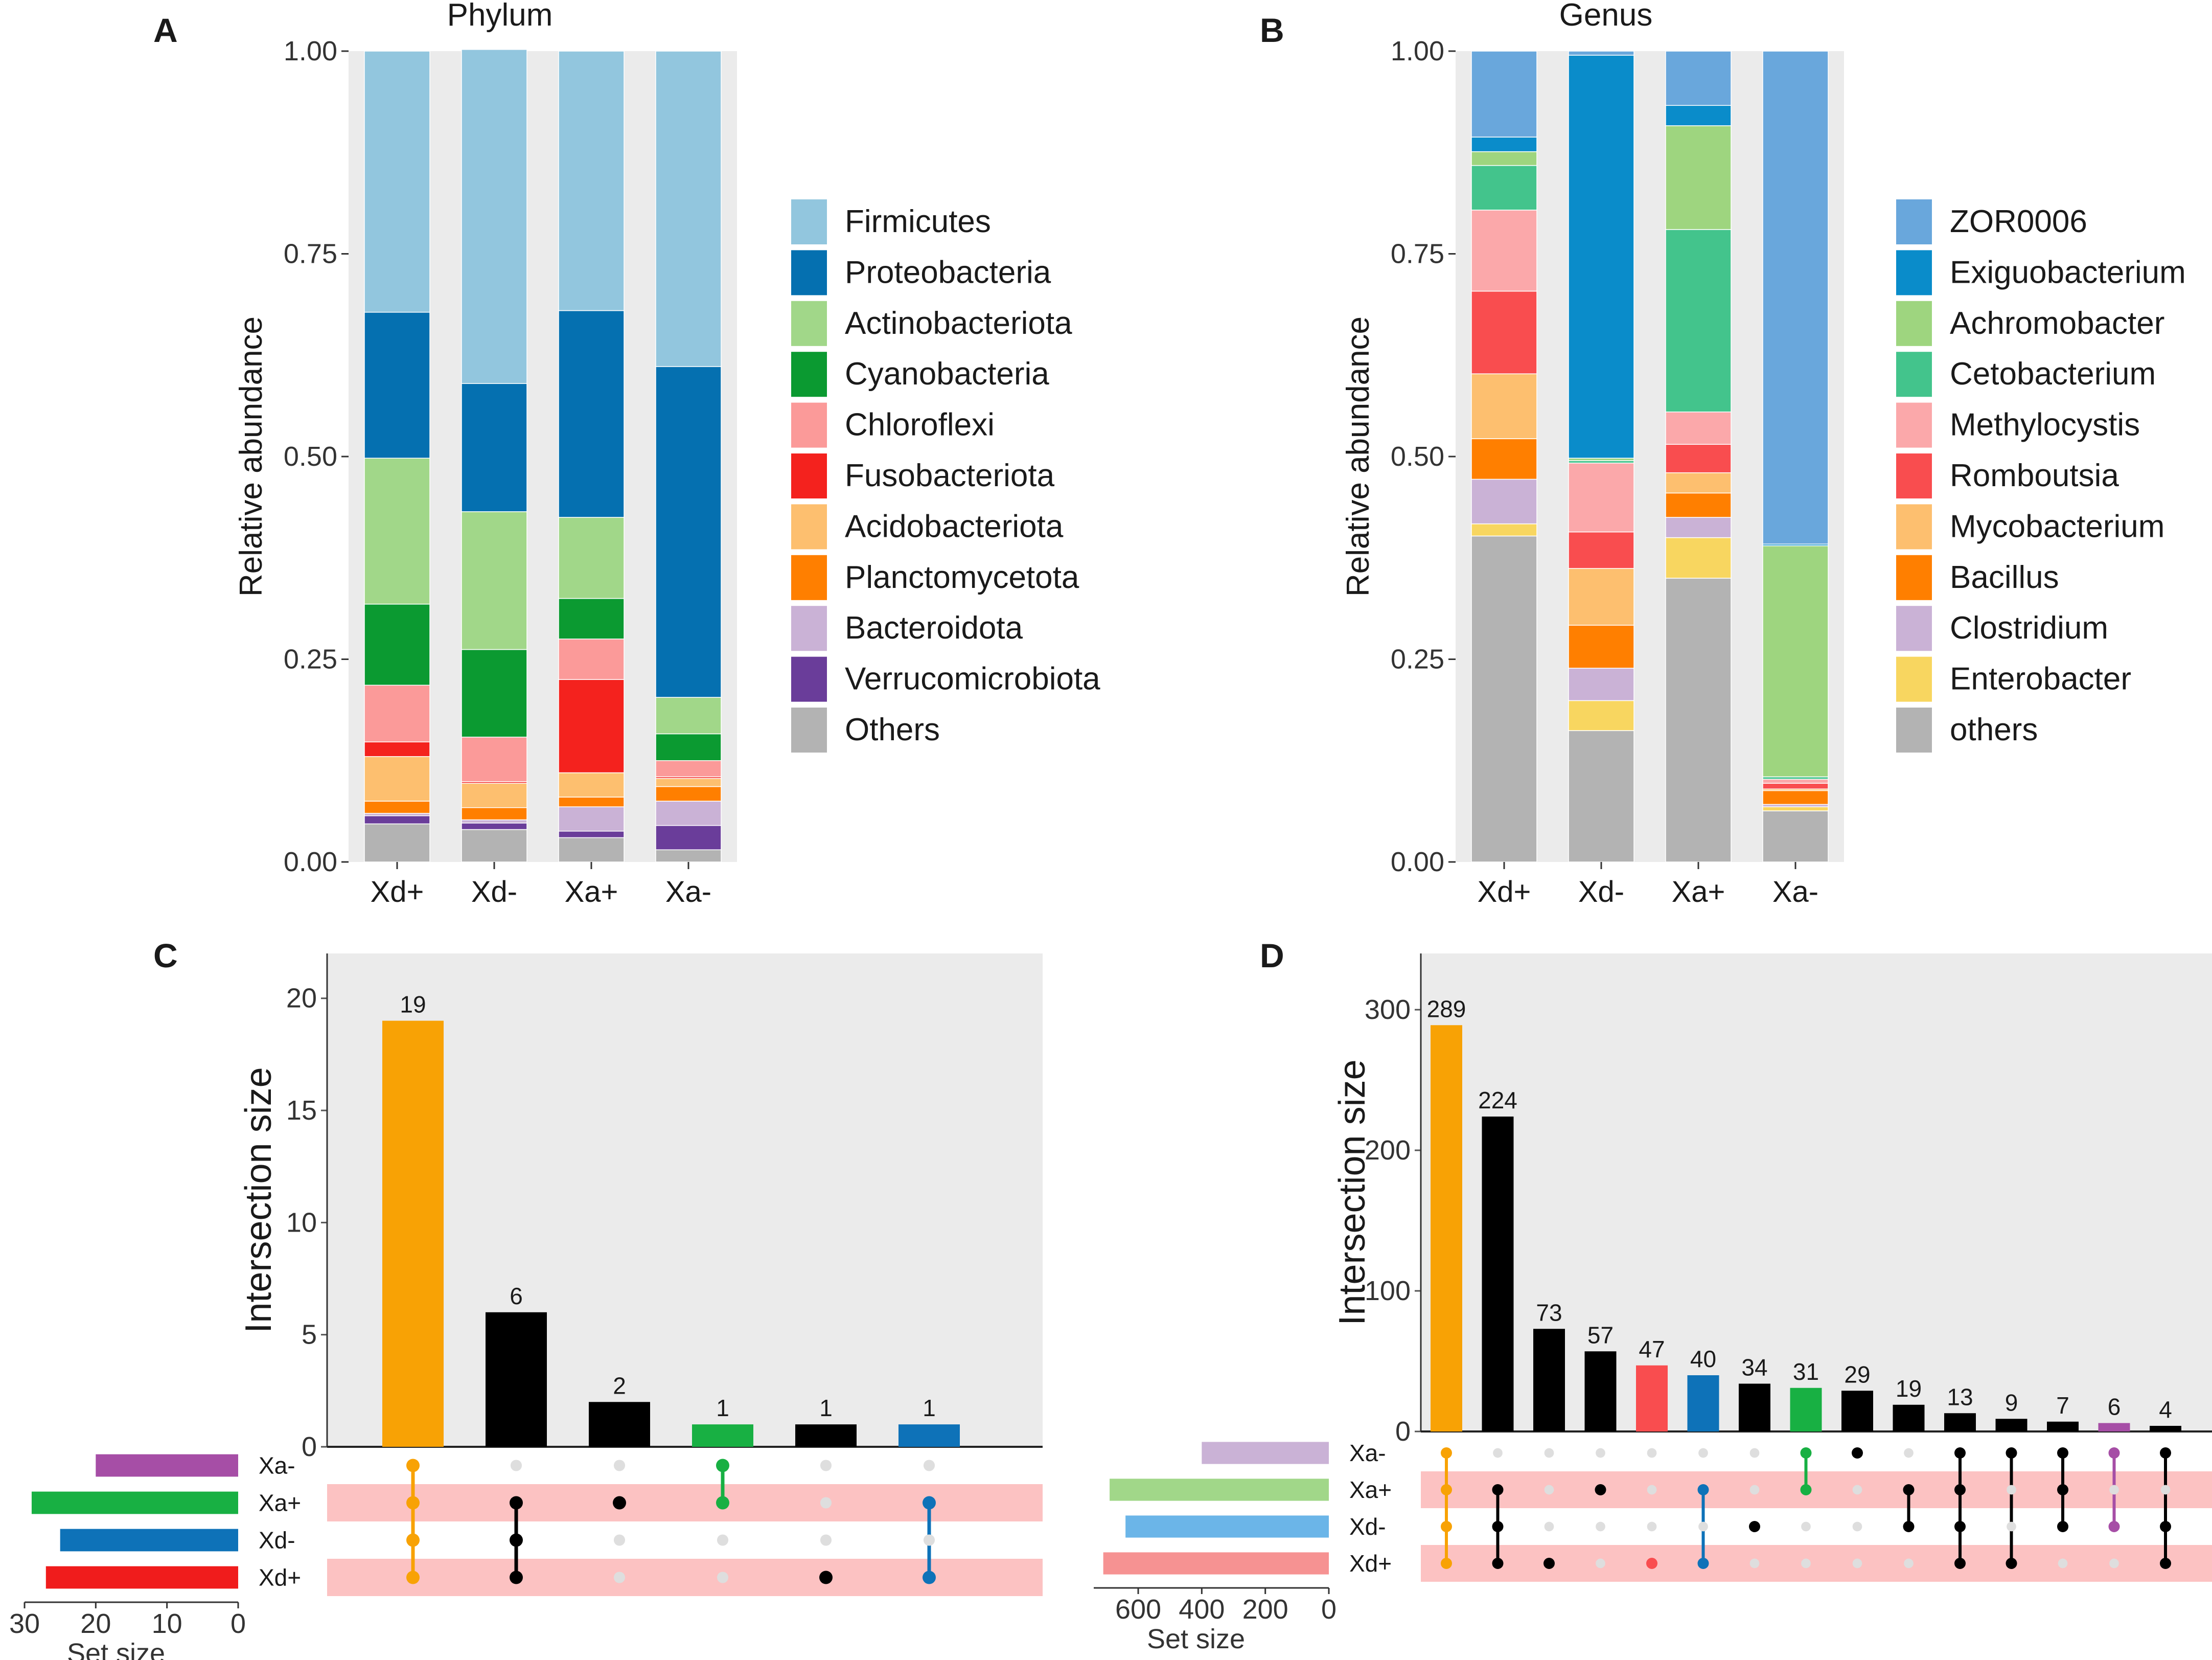 Image resolution: width=2212 pixels, height=1660 pixels. I want to click on intersection-bar-label-2: 6, so click(516, 1296).